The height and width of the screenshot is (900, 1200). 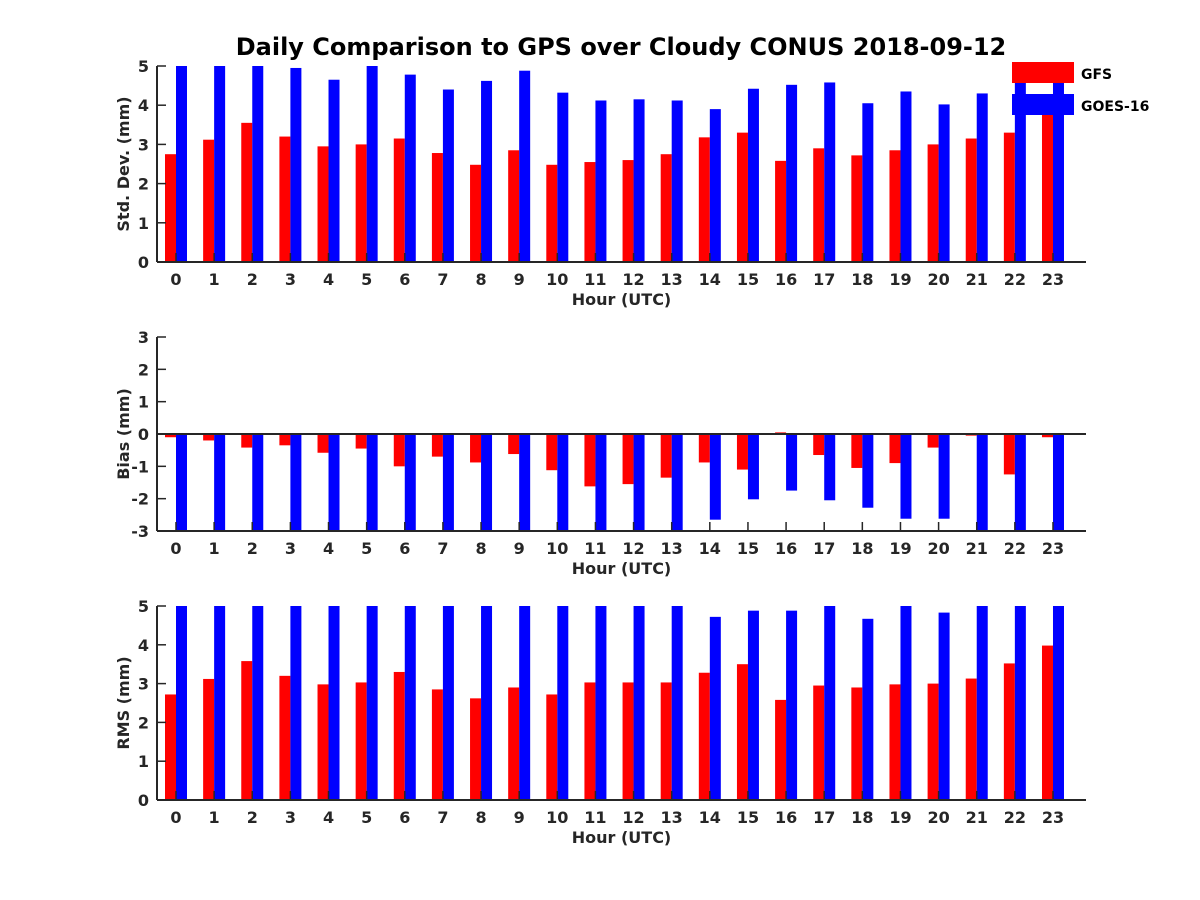 I want to click on x-tick-label: 0, so click(x=175, y=279).